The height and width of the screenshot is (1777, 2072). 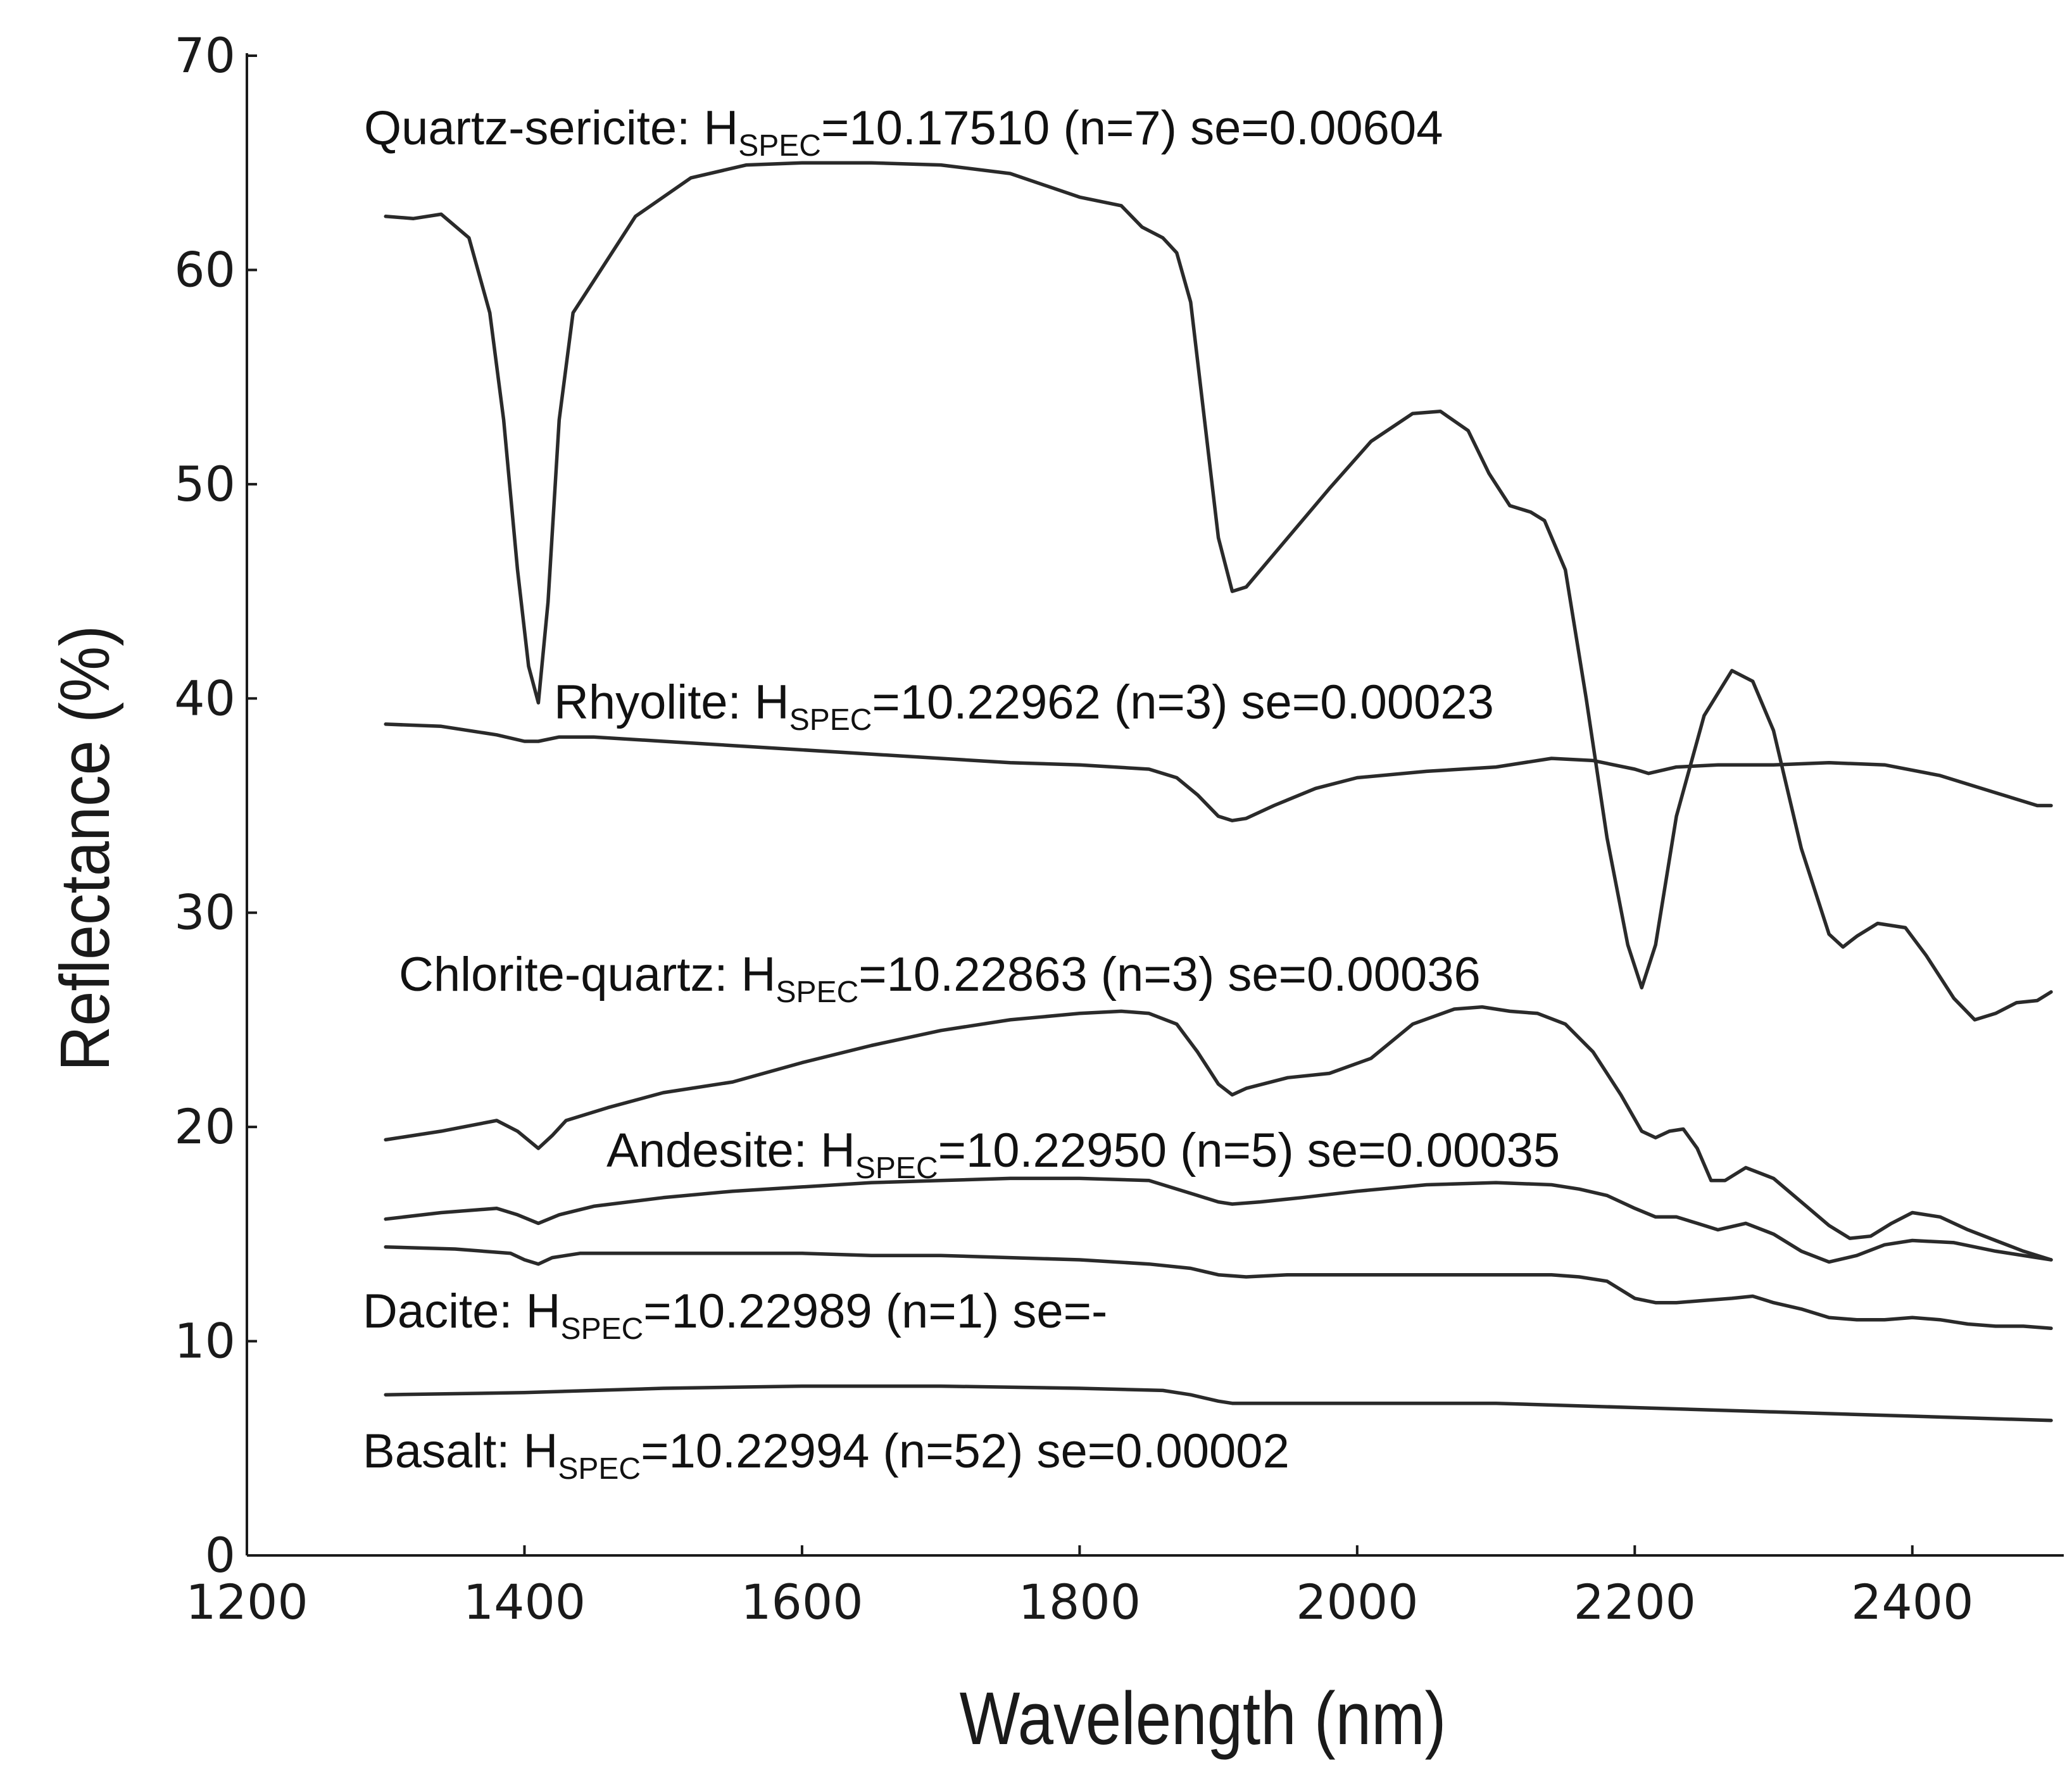 What do you see at coordinates (1218, 1403) in the screenshot?
I see `series-line-basalt` at bounding box center [1218, 1403].